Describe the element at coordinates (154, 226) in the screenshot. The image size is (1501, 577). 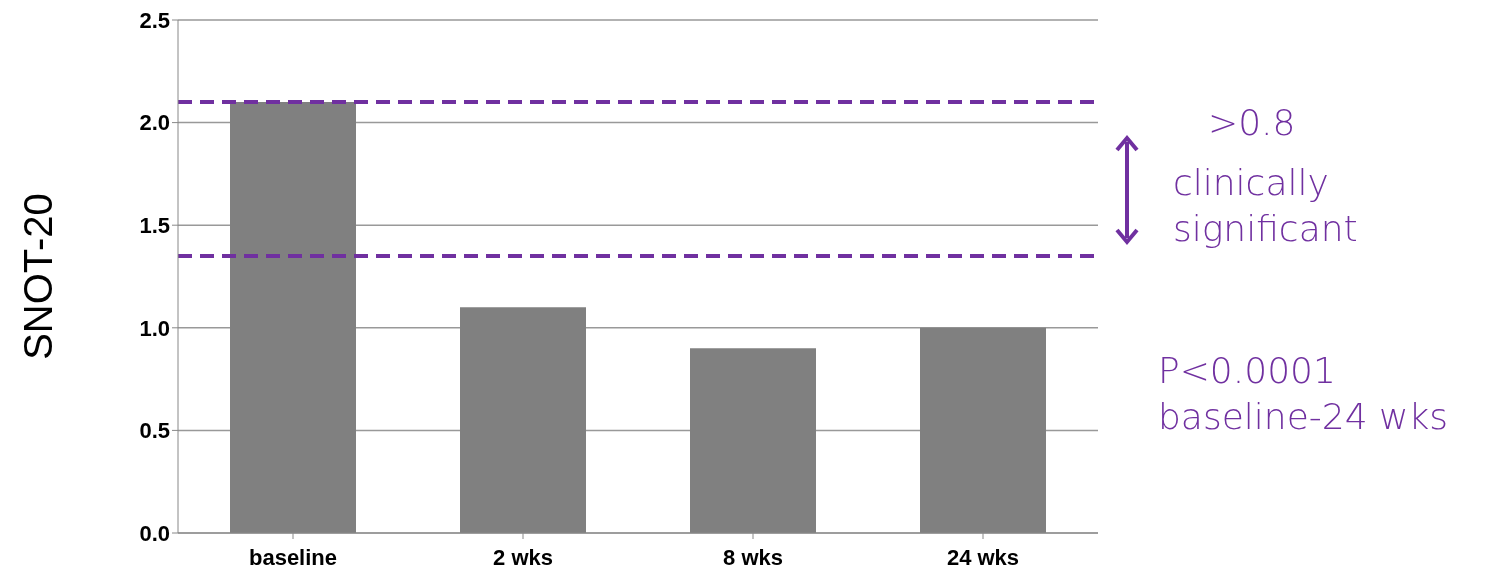
I see `y-tick-label: 1.5` at that location.